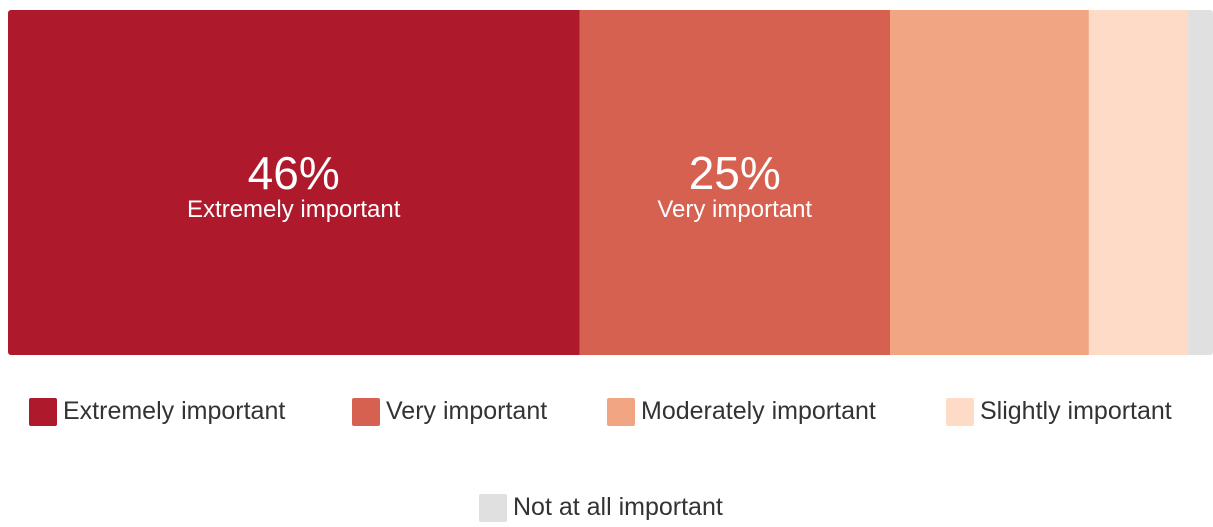 Image resolution: width=1213 pixels, height=527 pixels. What do you see at coordinates (43, 411) in the screenshot?
I see `legend-swatch-extremely-important` at bounding box center [43, 411].